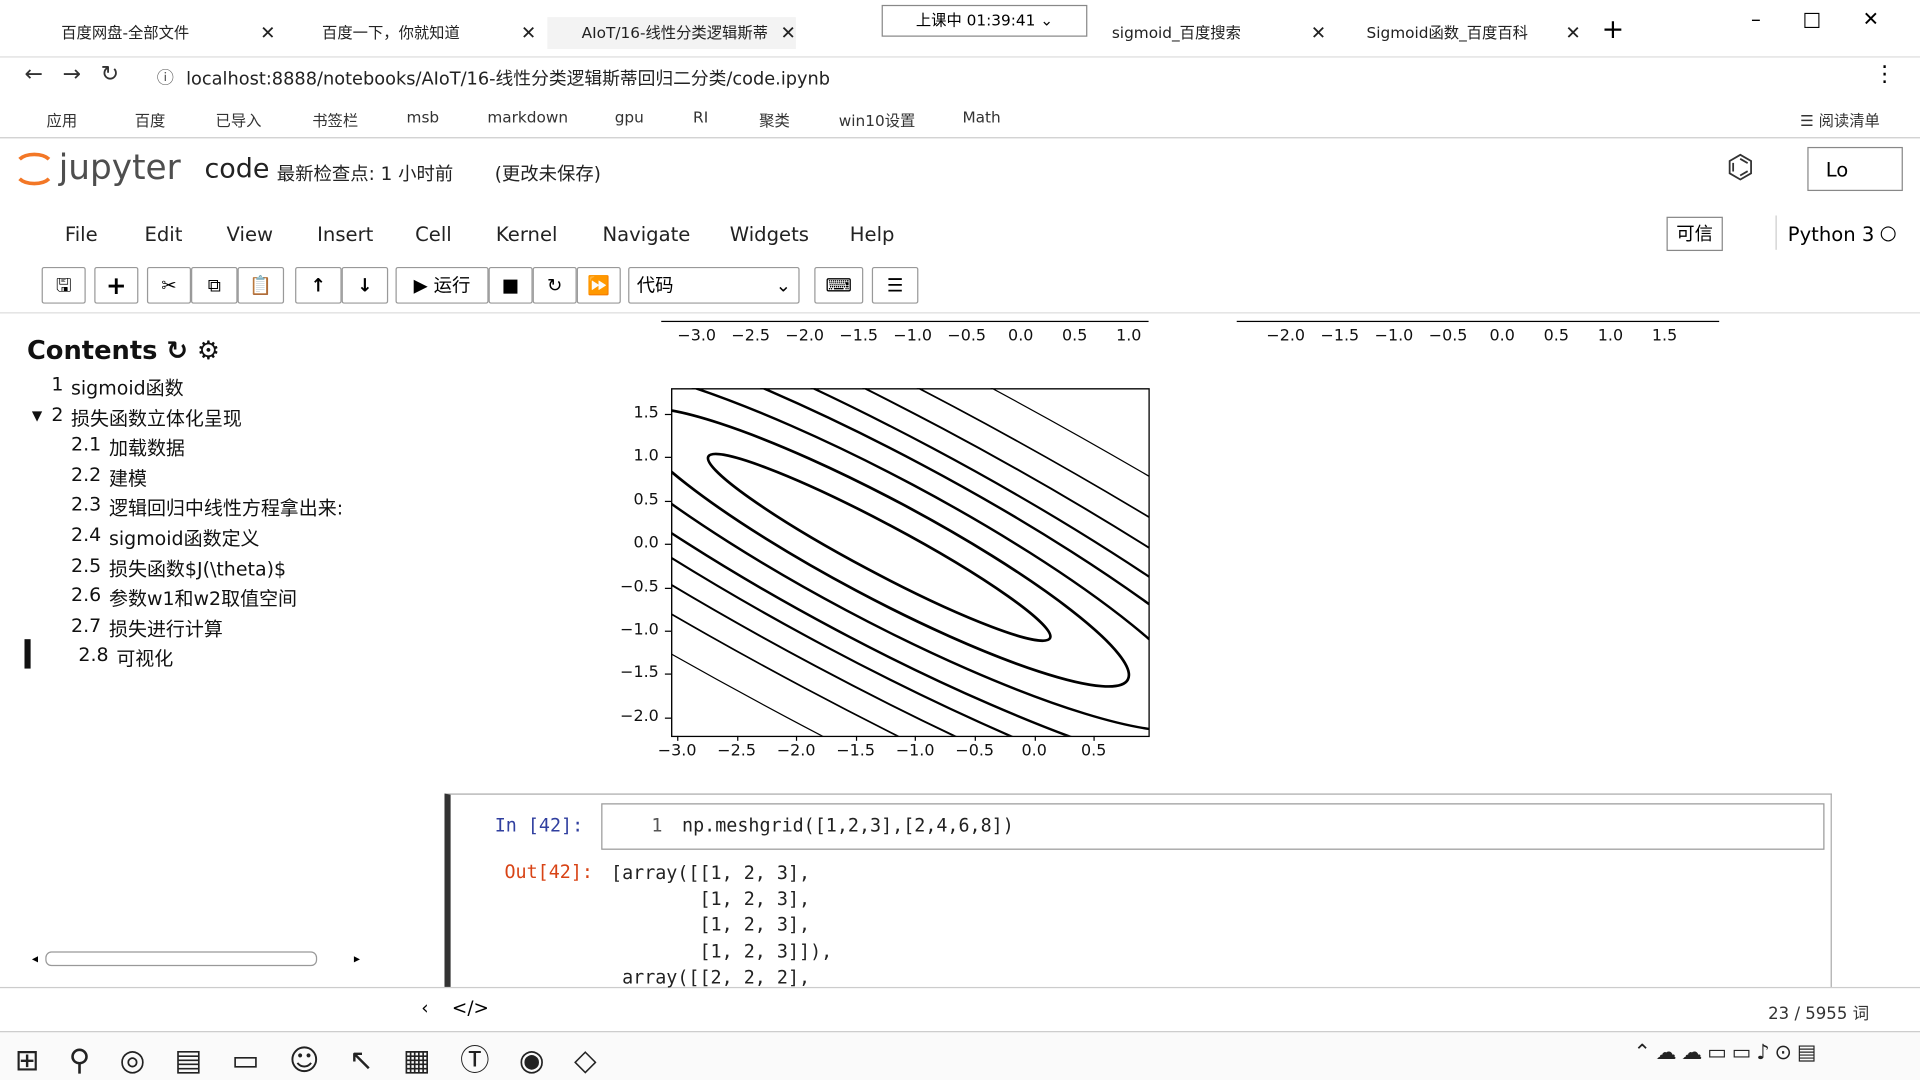  Describe the element at coordinates (81, 74) in the screenshot. I see `nav-buttons: ←→↻` at that location.